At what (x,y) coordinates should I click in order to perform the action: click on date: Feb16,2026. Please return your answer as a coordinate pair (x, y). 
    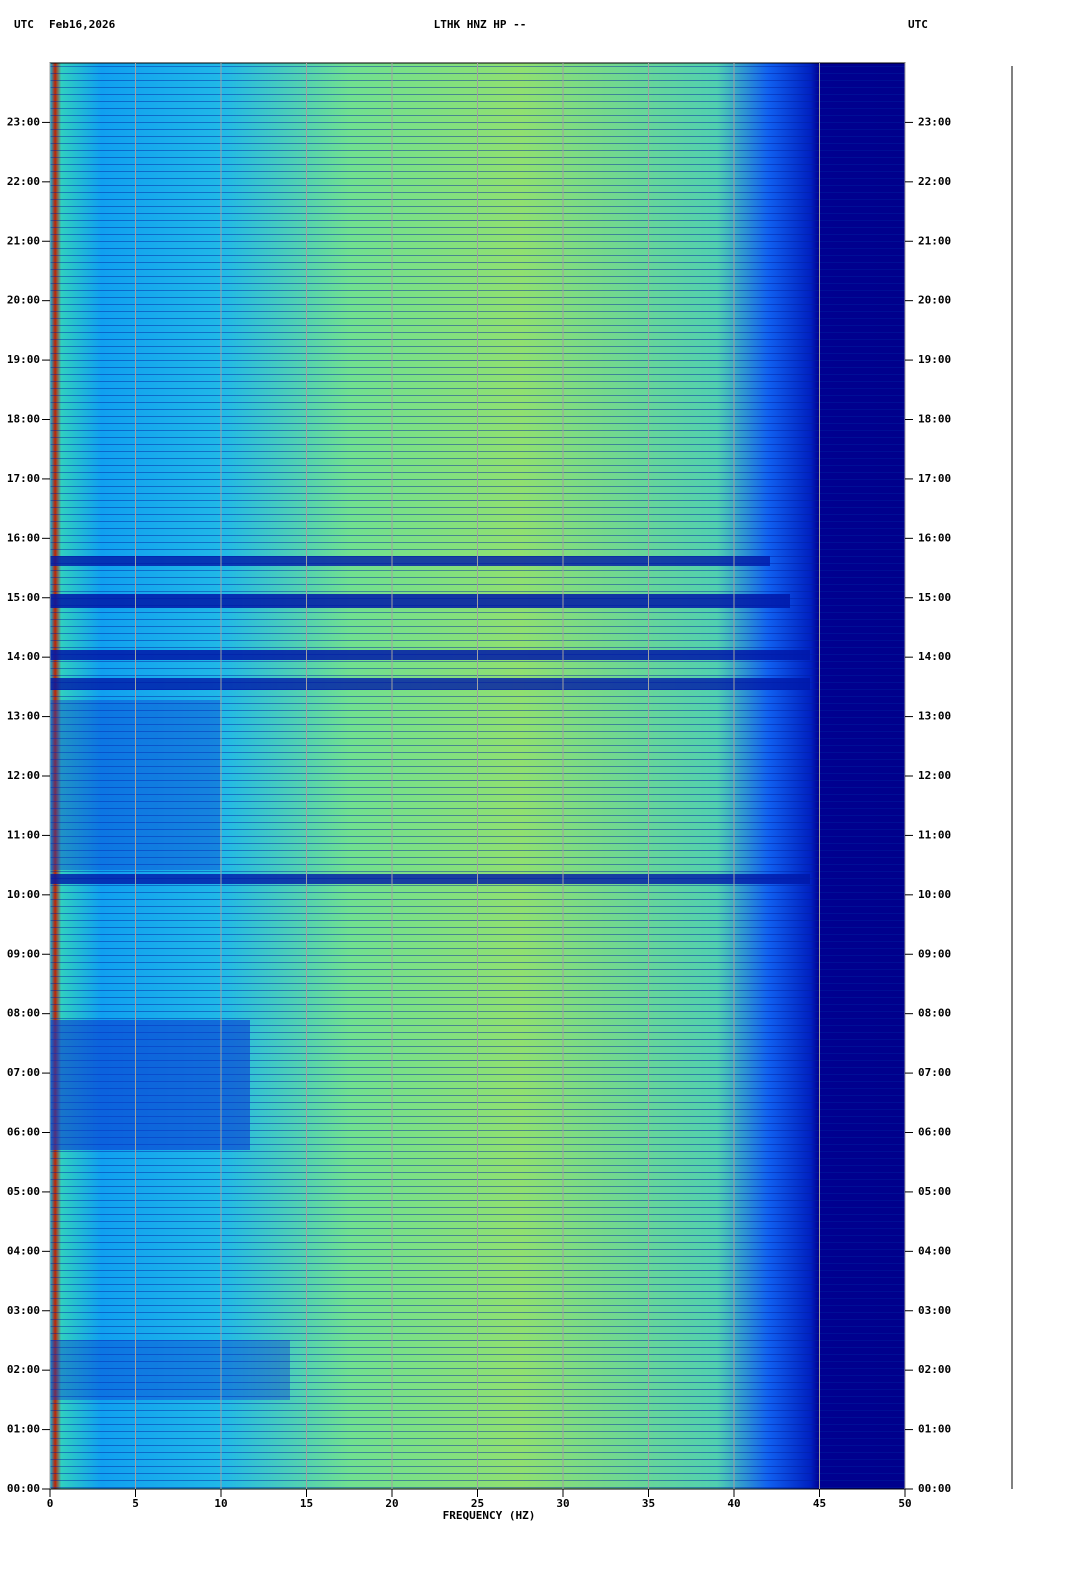
    Looking at the image, I should click on (82, 24).